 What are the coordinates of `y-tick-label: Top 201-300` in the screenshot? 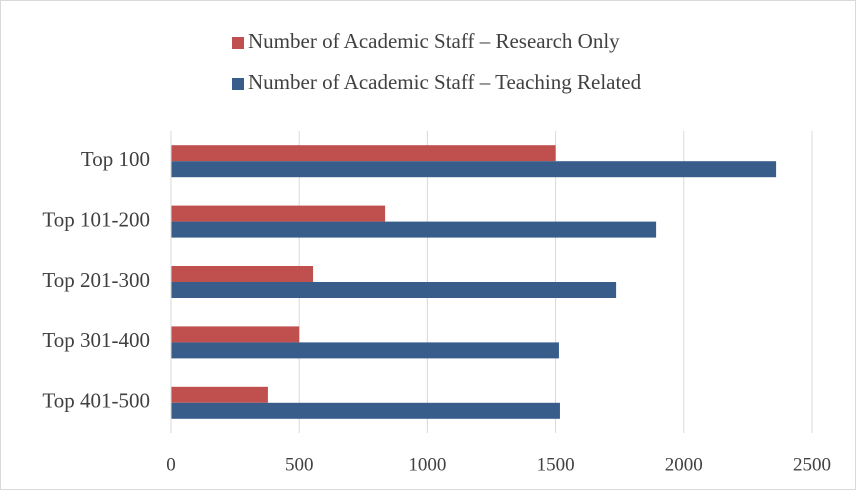 It's located at (96, 280).